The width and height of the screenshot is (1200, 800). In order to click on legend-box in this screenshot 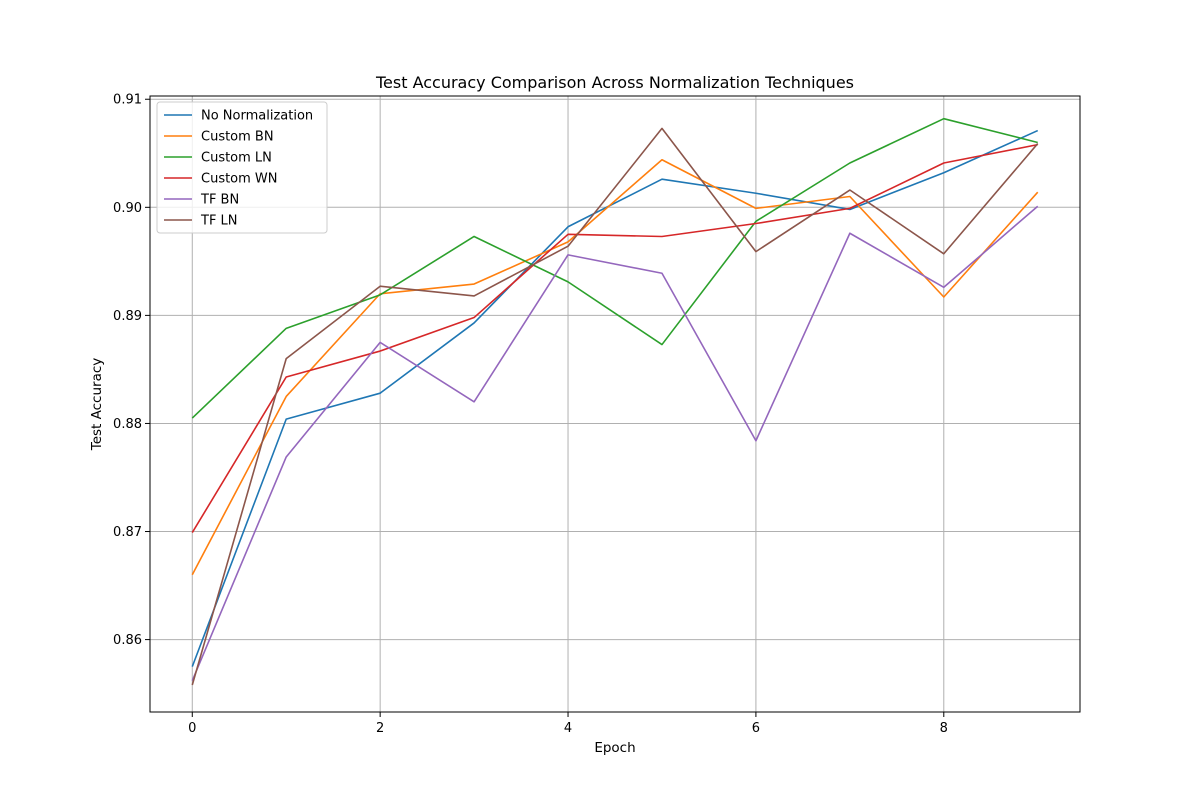, I will do `click(242, 167)`.